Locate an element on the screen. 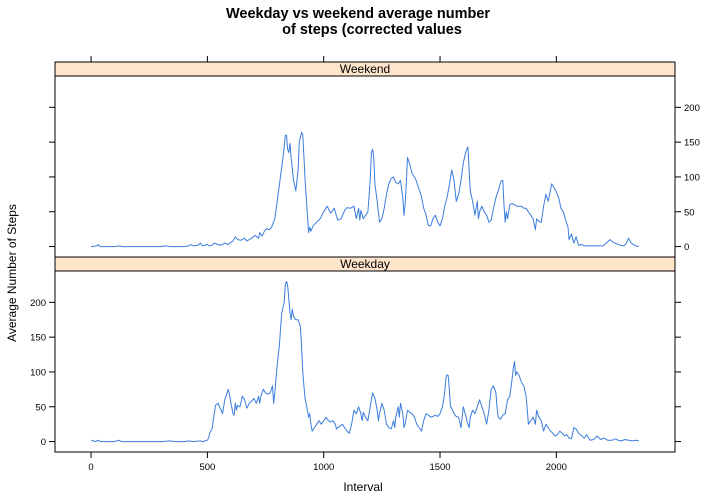  chart-title-line-2: of steps (corrected values is located at coordinates (372, 30).